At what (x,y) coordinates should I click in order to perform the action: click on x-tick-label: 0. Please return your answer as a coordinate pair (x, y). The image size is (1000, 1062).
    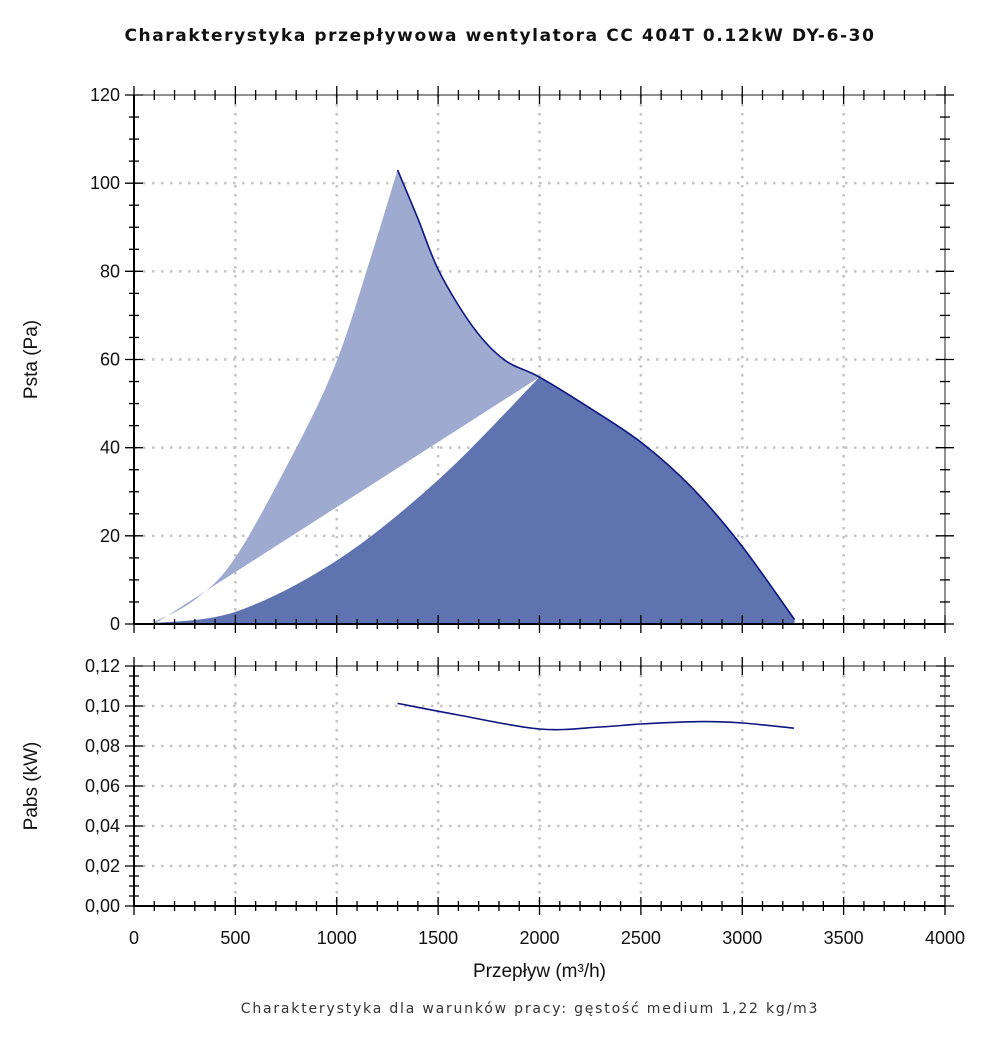
    Looking at the image, I should click on (134, 938).